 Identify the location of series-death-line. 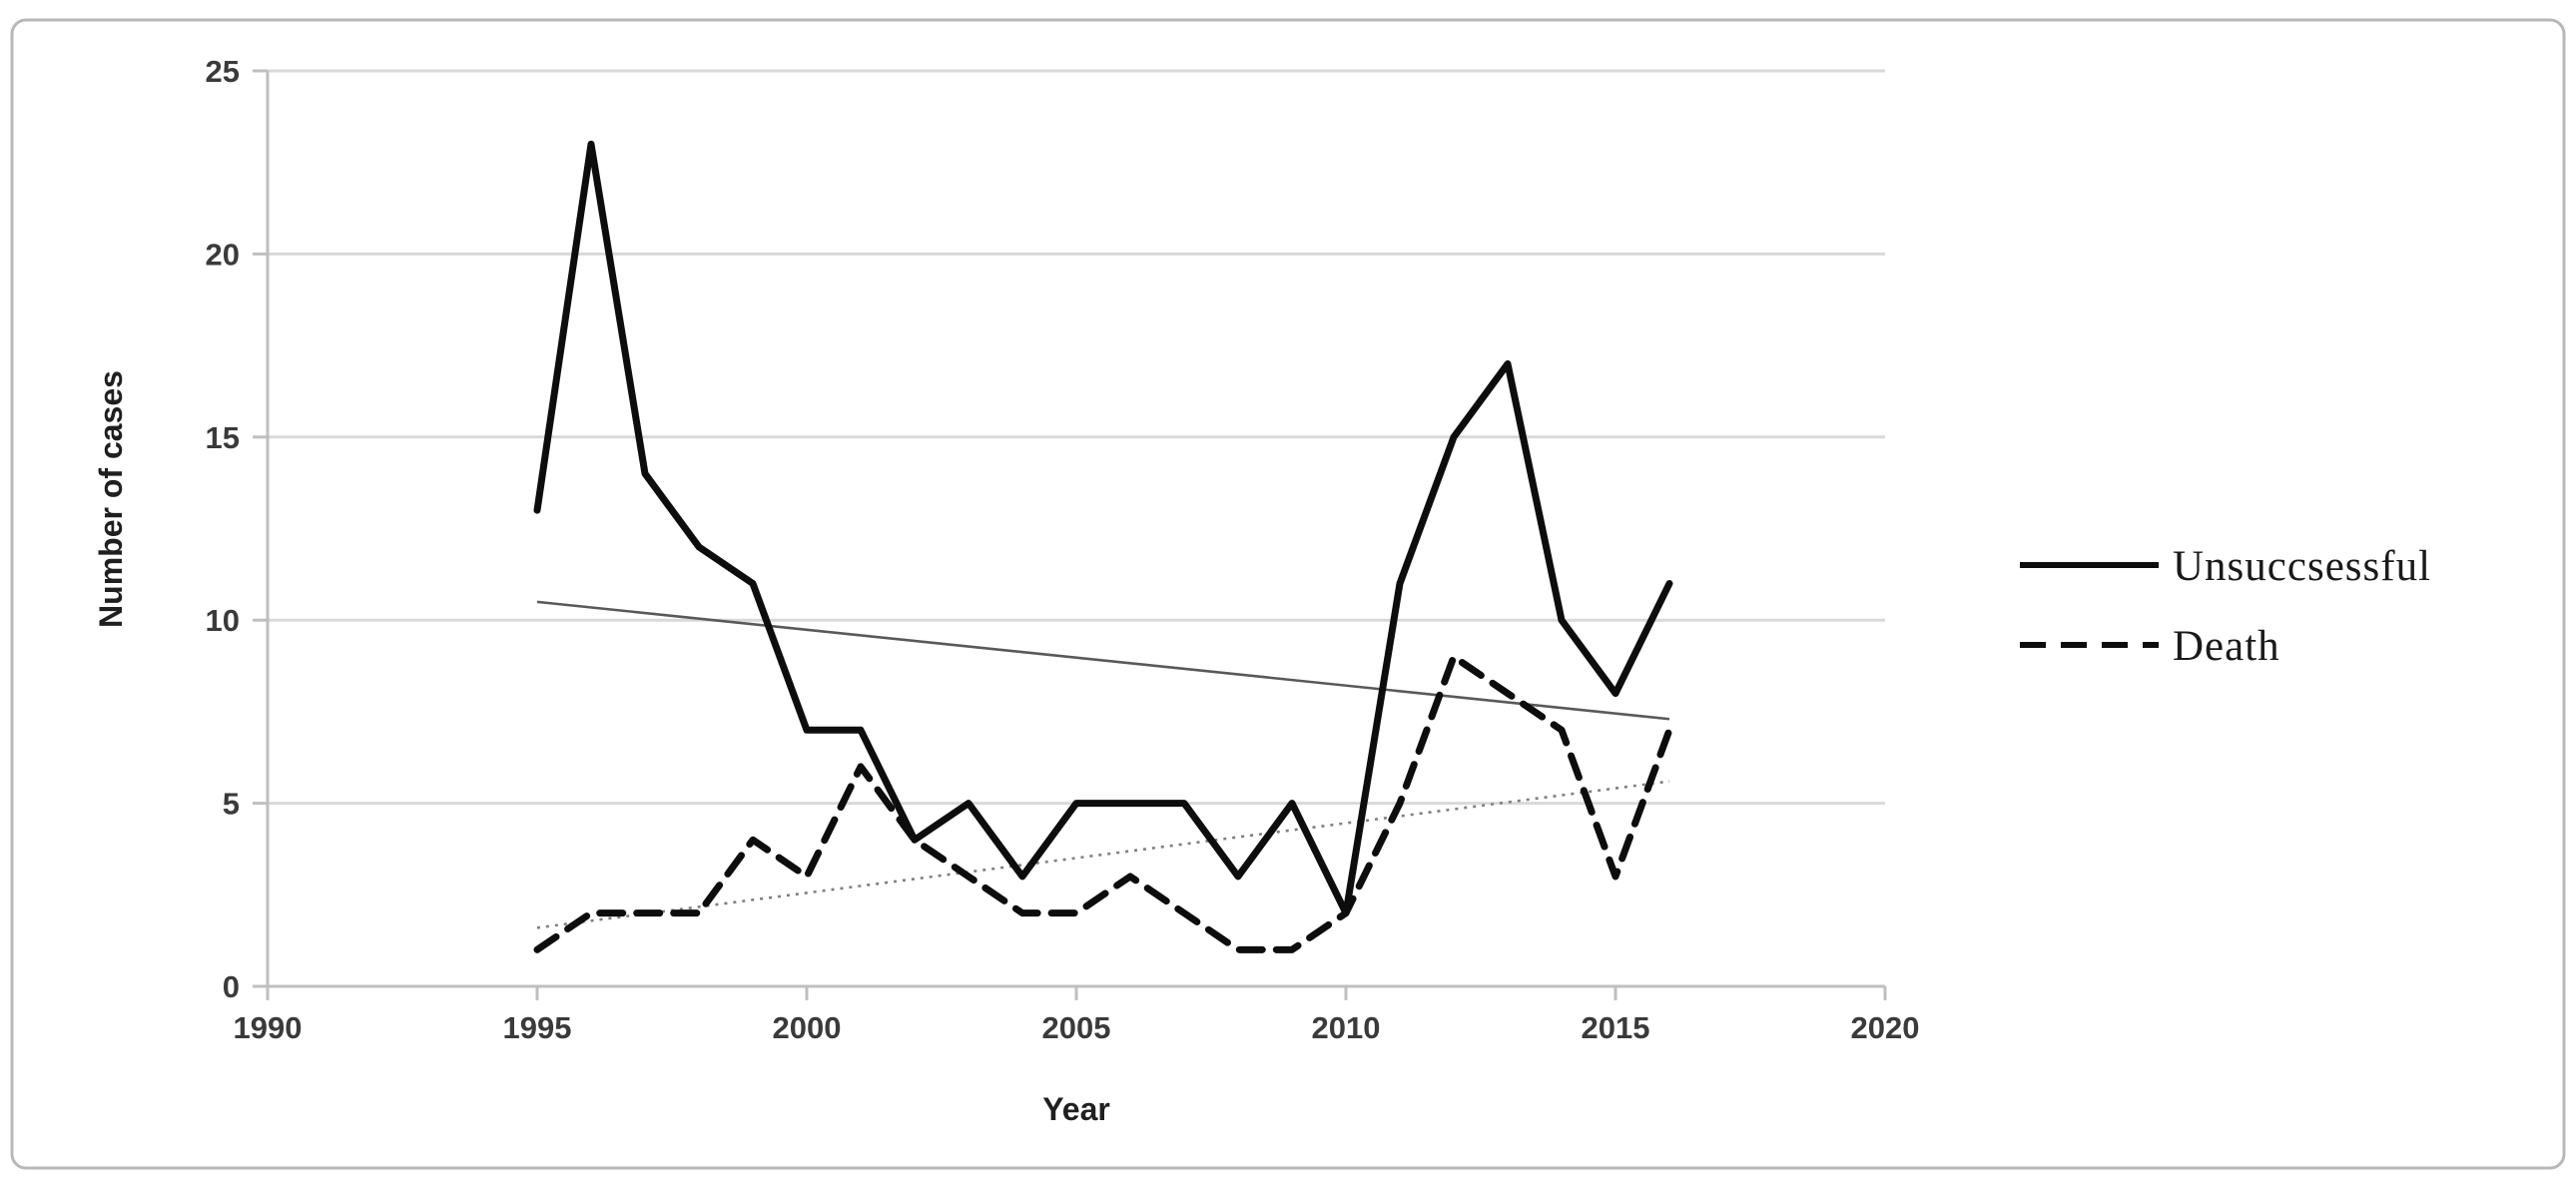
(1103, 803).